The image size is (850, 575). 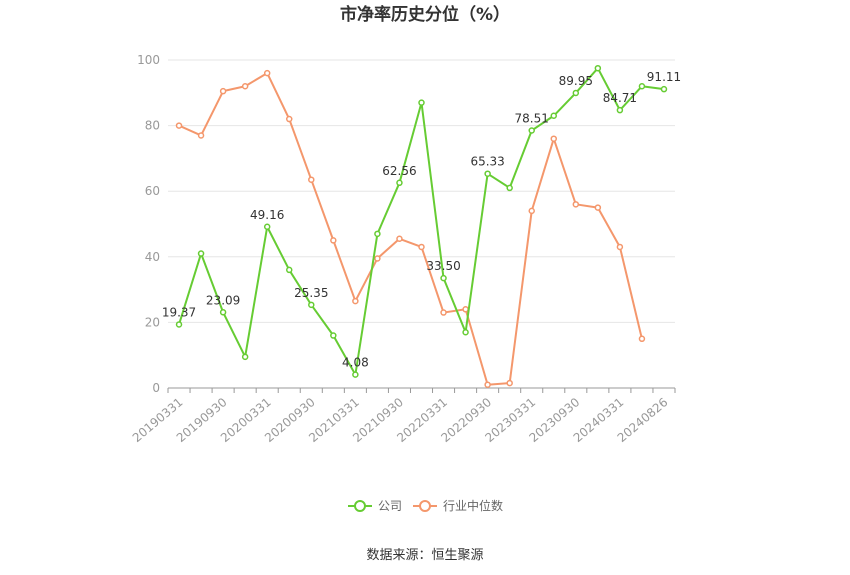 What do you see at coordinates (424, 555) in the screenshot?
I see `source-note: 数据来源：恒生聚源` at bounding box center [424, 555].